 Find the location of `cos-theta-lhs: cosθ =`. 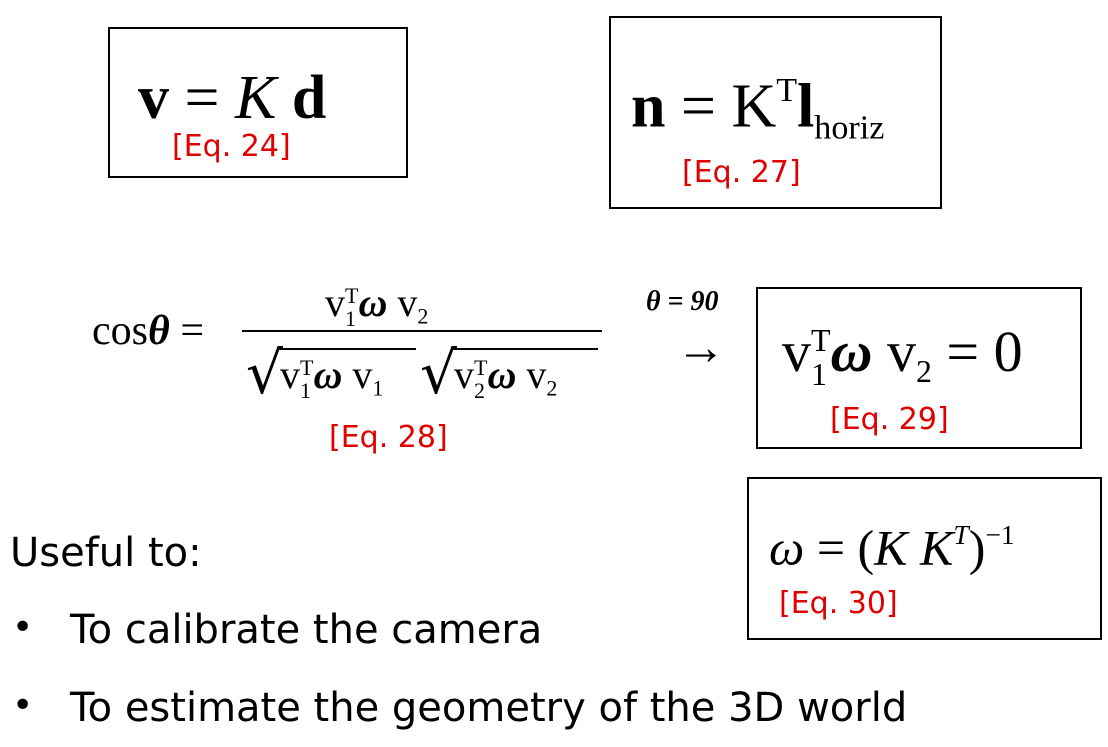

cos-theta-lhs: cosθ = is located at coordinates (148, 331).